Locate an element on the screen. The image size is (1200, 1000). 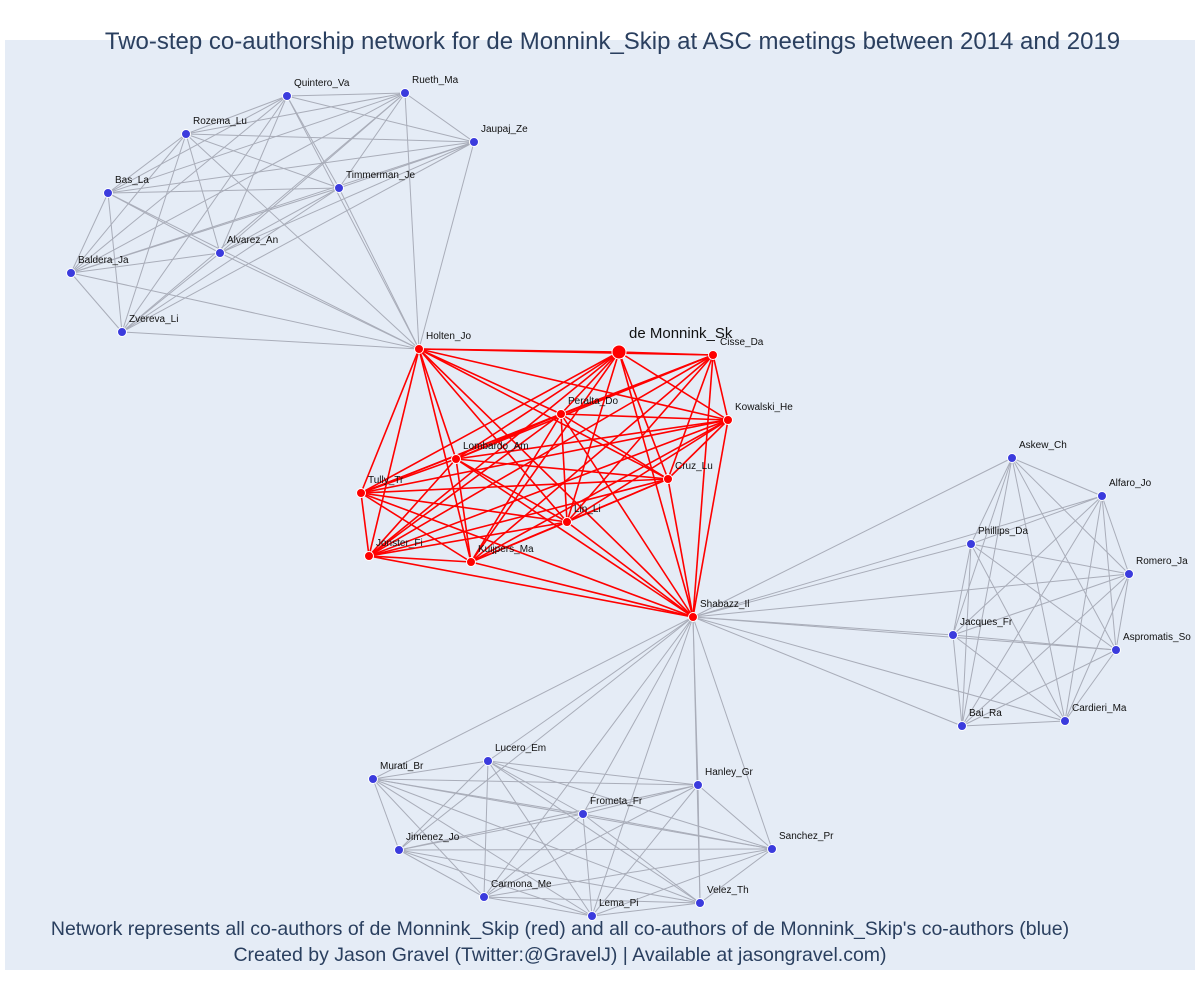
node-frometa is located at coordinates (583, 814).